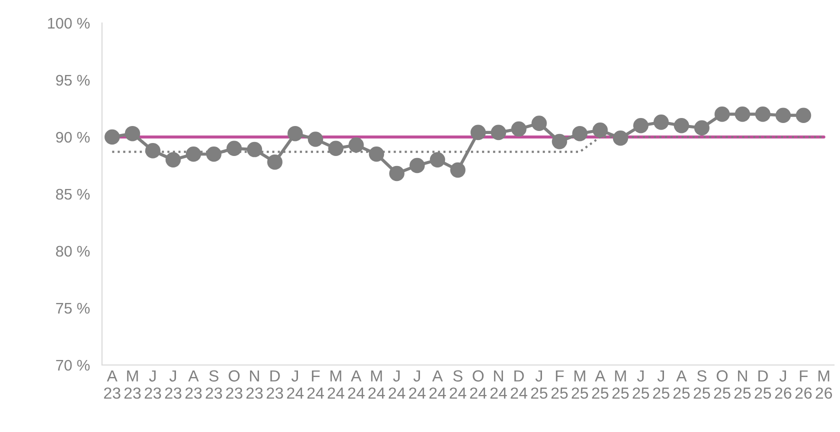 The image size is (840, 432). What do you see at coordinates (214, 384) in the screenshot?
I see `x-tick-label: S 23` at bounding box center [214, 384].